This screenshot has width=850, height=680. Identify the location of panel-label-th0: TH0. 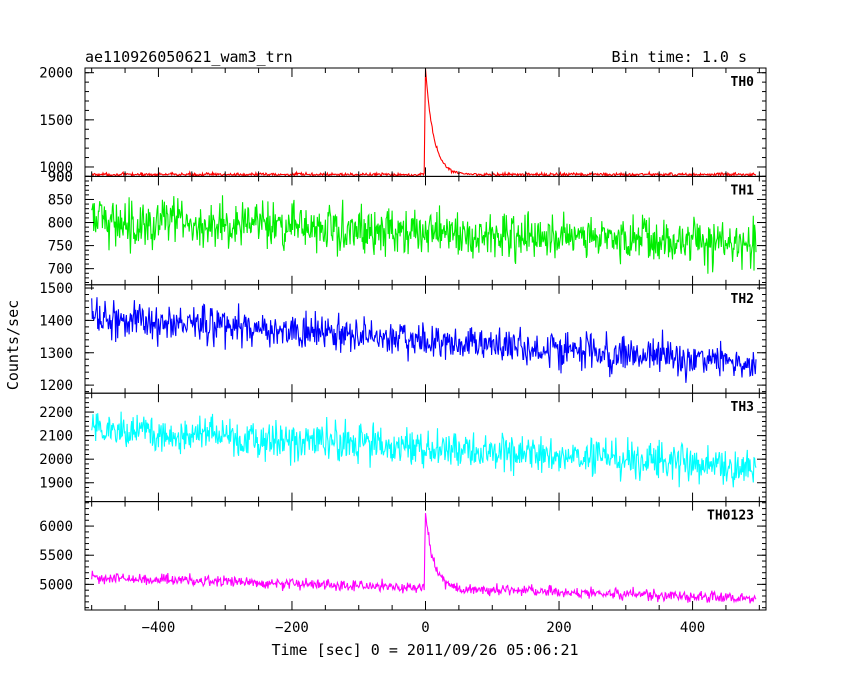
(743, 82).